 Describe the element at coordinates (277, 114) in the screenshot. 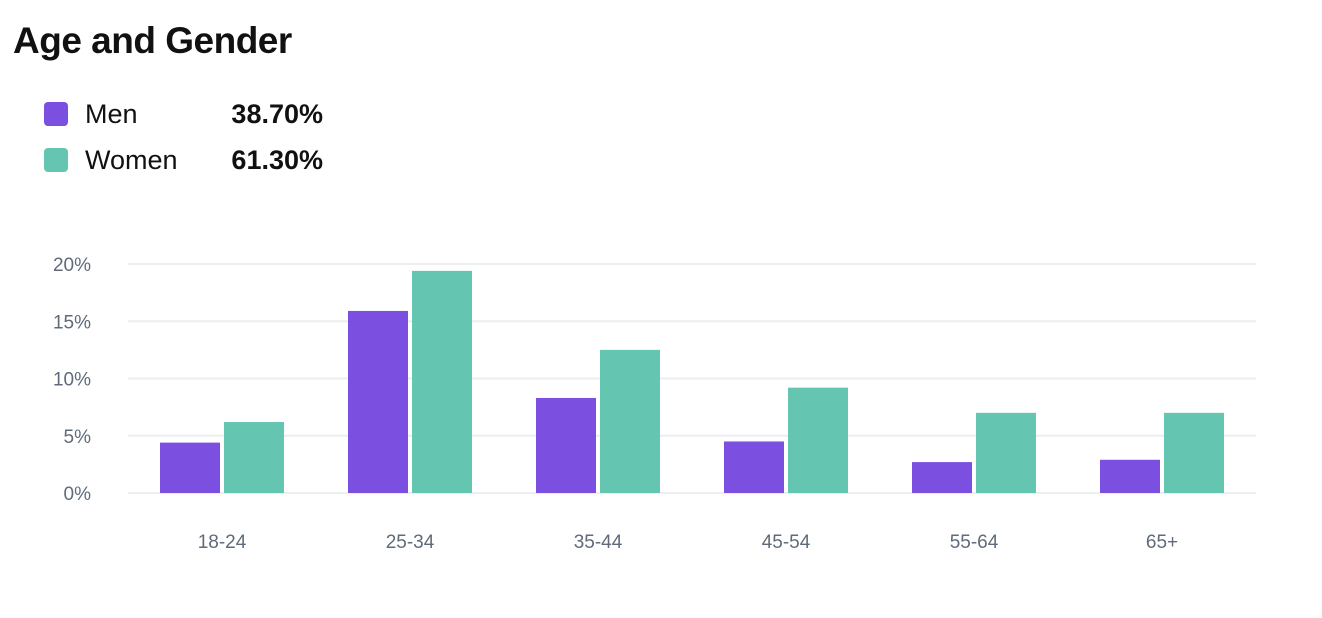

I see `legend-value-men: 38.70%` at that location.